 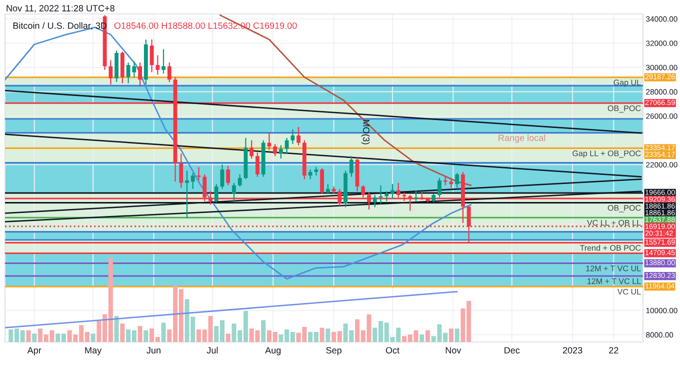 What do you see at coordinates (613, 350) in the screenshot?
I see `x-tick-label: 22` at bounding box center [613, 350].